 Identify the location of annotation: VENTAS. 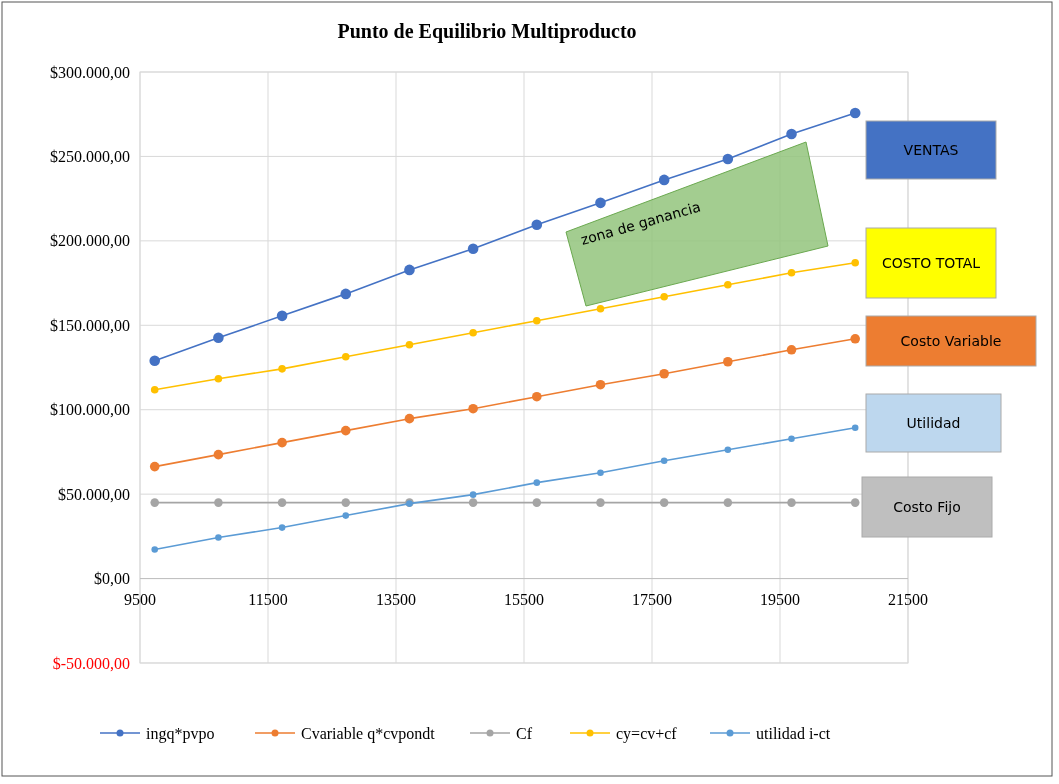
(931, 149).